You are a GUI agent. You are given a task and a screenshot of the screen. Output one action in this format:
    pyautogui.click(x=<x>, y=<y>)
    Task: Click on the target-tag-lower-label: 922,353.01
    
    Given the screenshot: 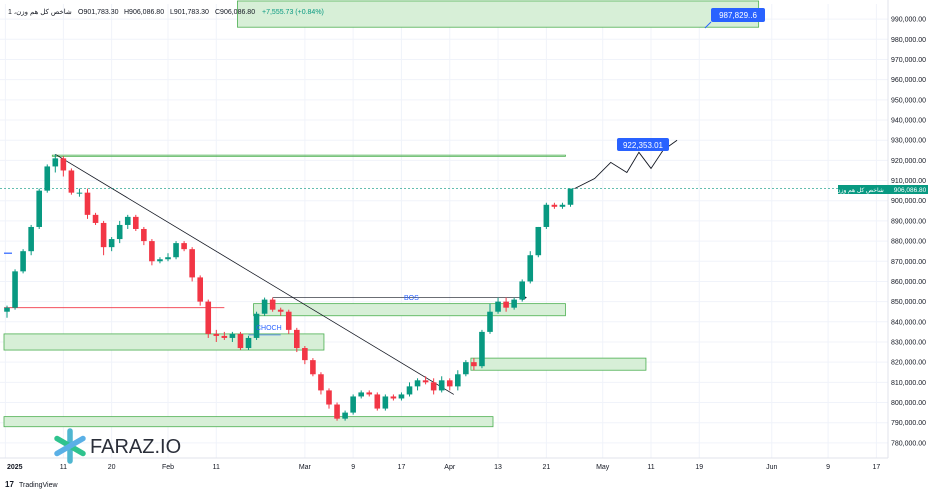 What is the action you would take?
    pyautogui.click(x=643, y=145)
    